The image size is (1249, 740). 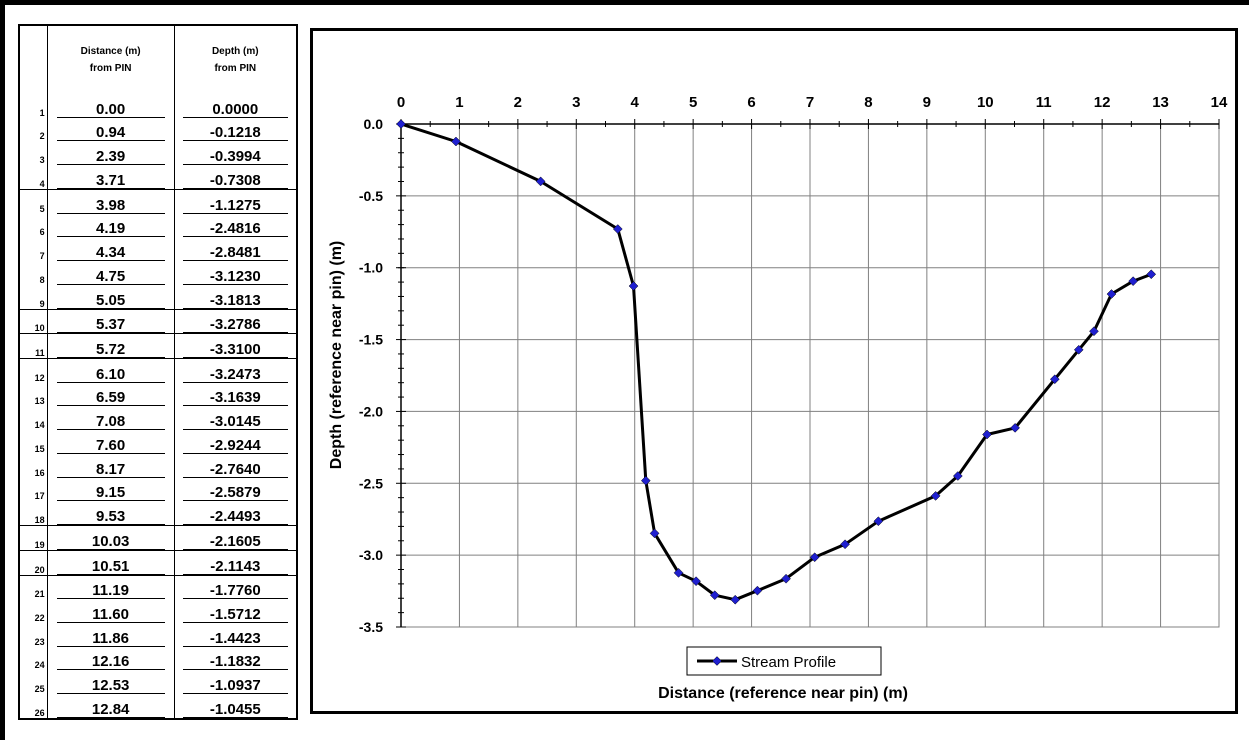 I want to click on depth-cell: -1.0937, so click(x=235, y=682).